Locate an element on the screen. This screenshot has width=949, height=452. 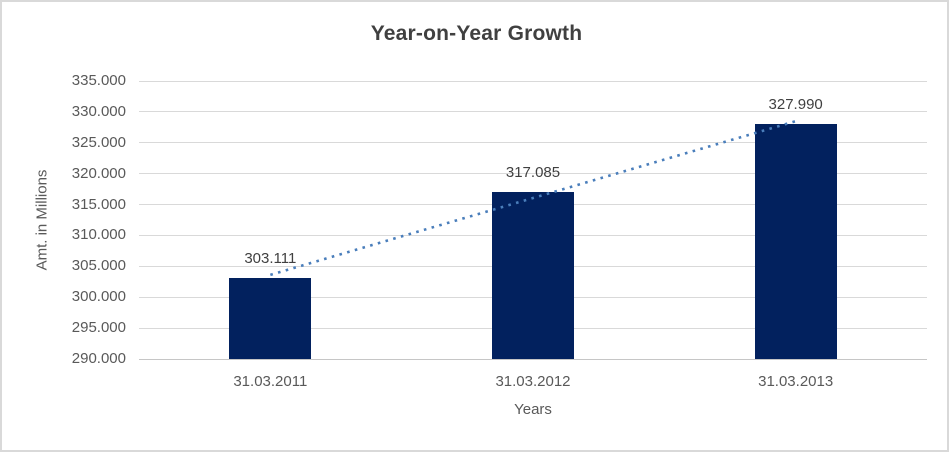
y-tick-label: 330.000 is located at coordinates (98, 111).